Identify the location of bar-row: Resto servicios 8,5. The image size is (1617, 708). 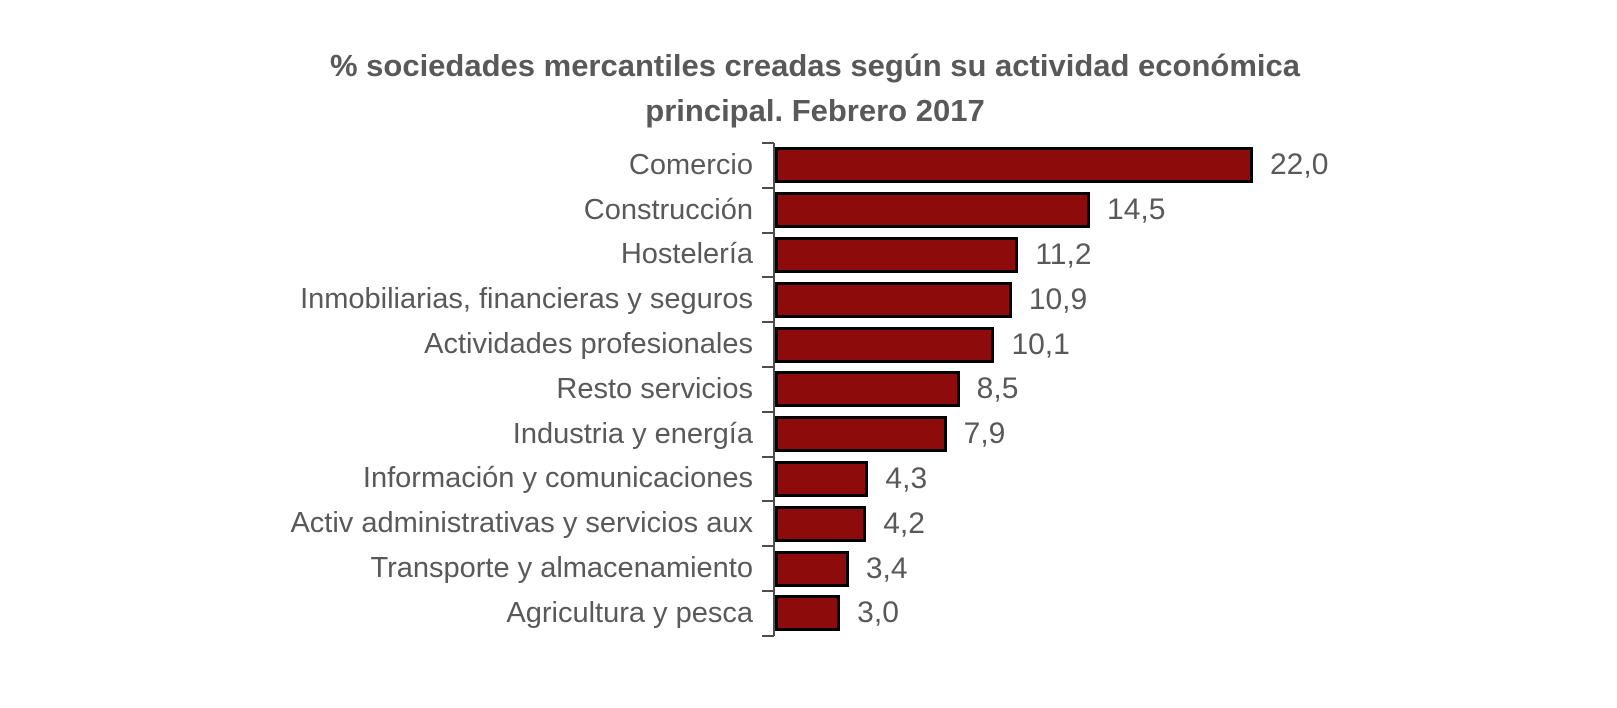
(808, 389).